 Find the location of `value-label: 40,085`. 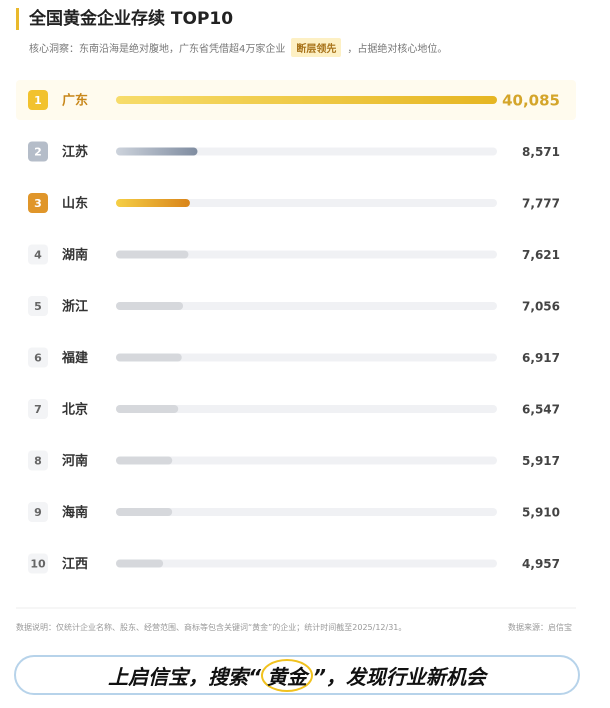

value-label: 40,085 is located at coordinates (531, 101).